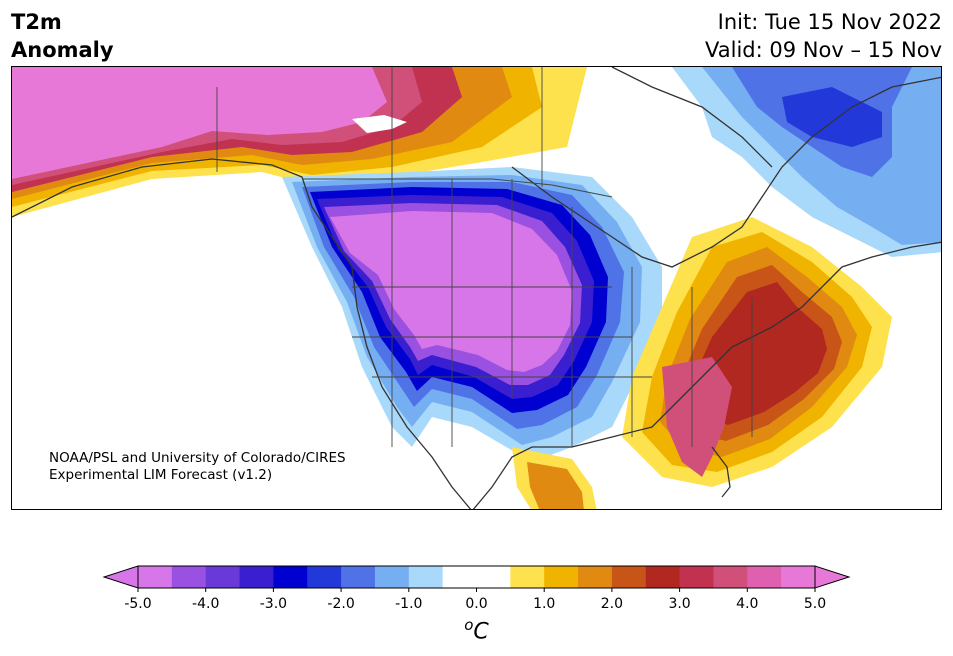 This screenshot has width=953, height=656. What do you see at coordinates (451, 291) in the screenshot?
I see `western-us-cold-core` at bounding box center [451, 291].